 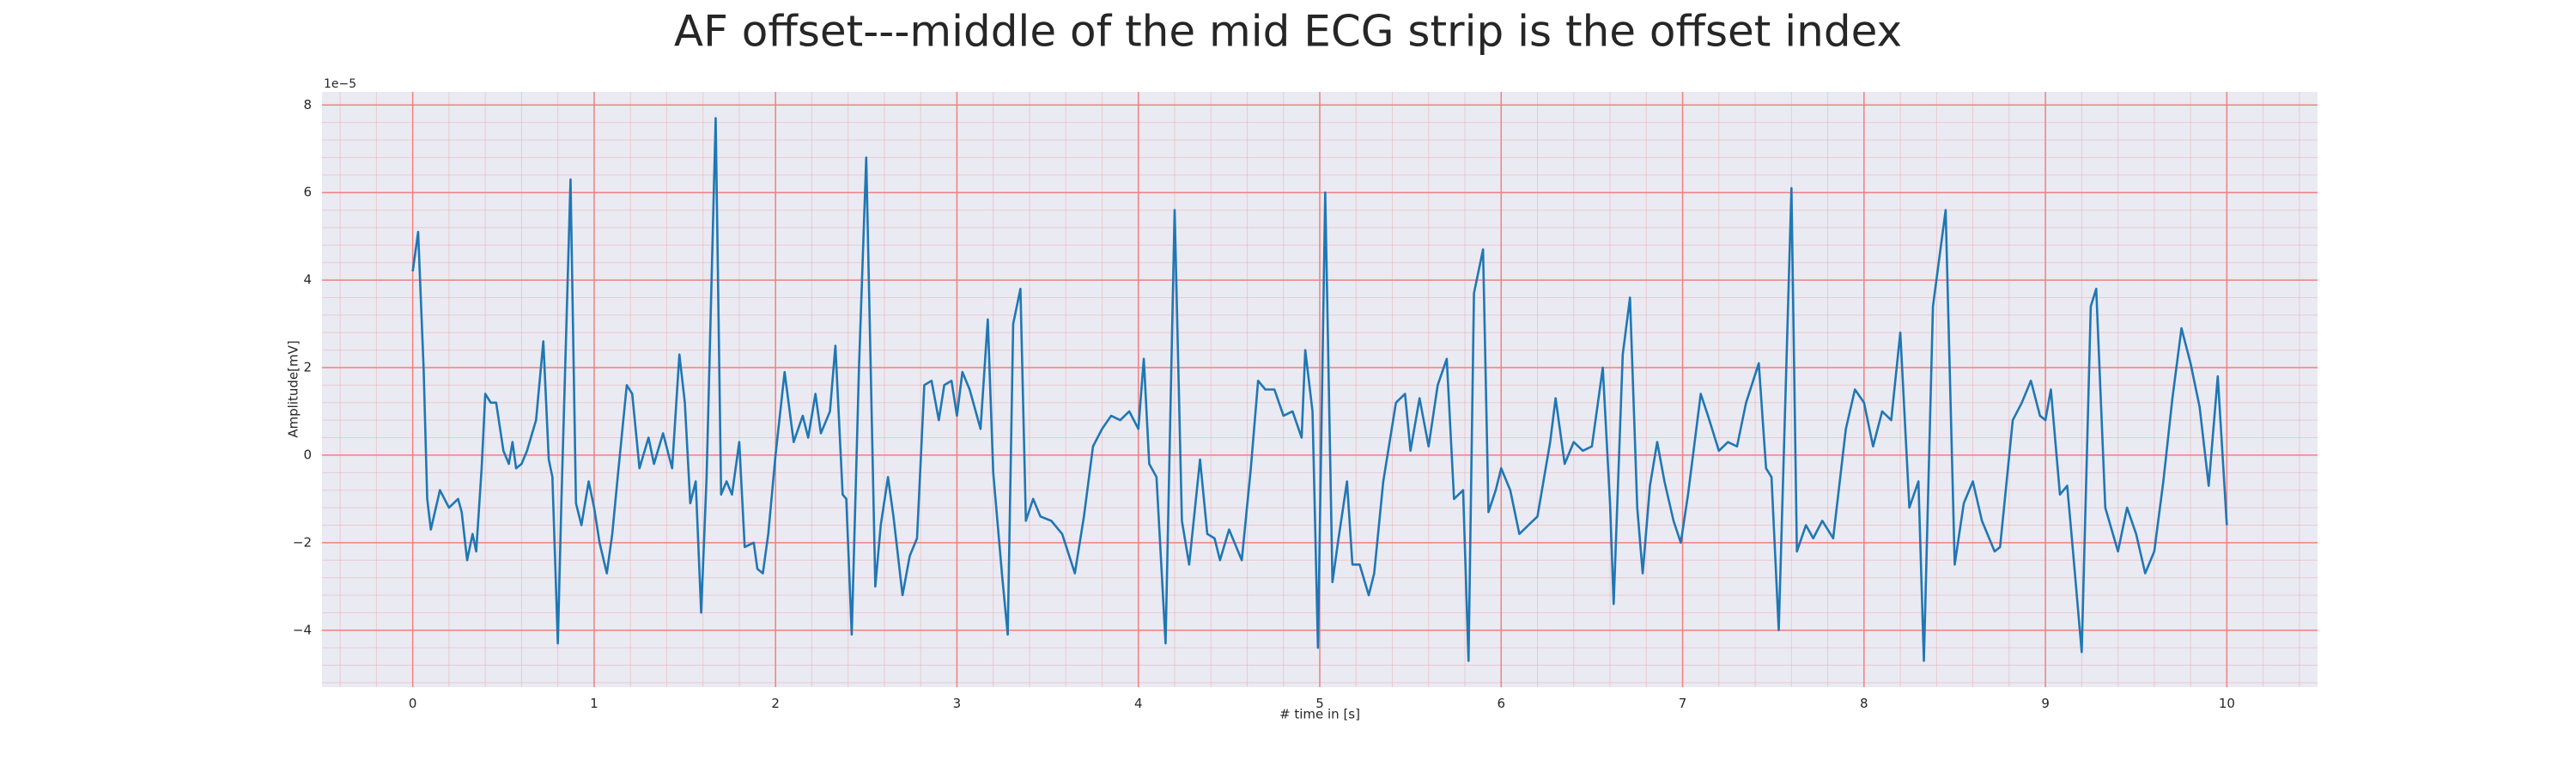 I want to click on x-tick-label: 6, so click(x=1501, y=703).